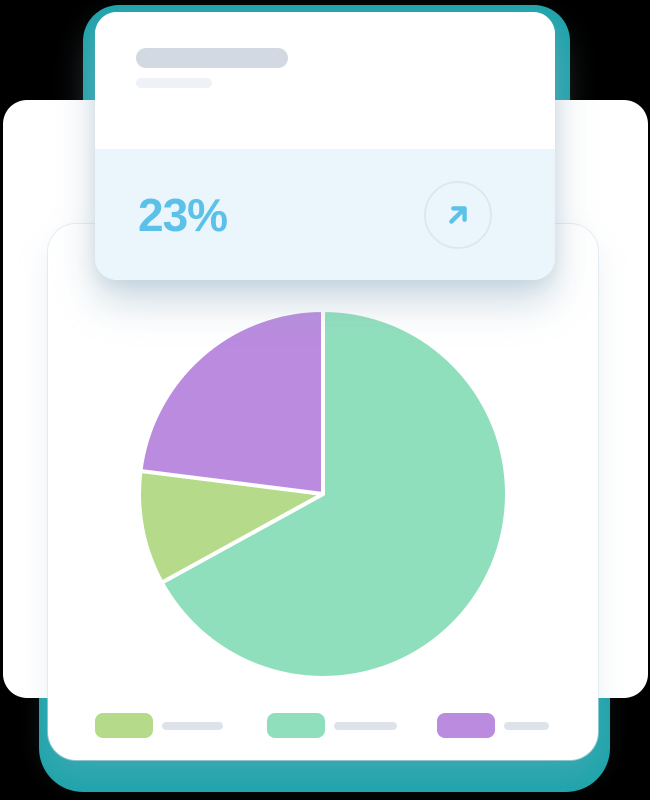 Image resolution: width=650 pixels, height=800 pixels. Describe the element at coordinates (325, 214) in the screenshot. I see `stat-card-footer: 23%` at that location.